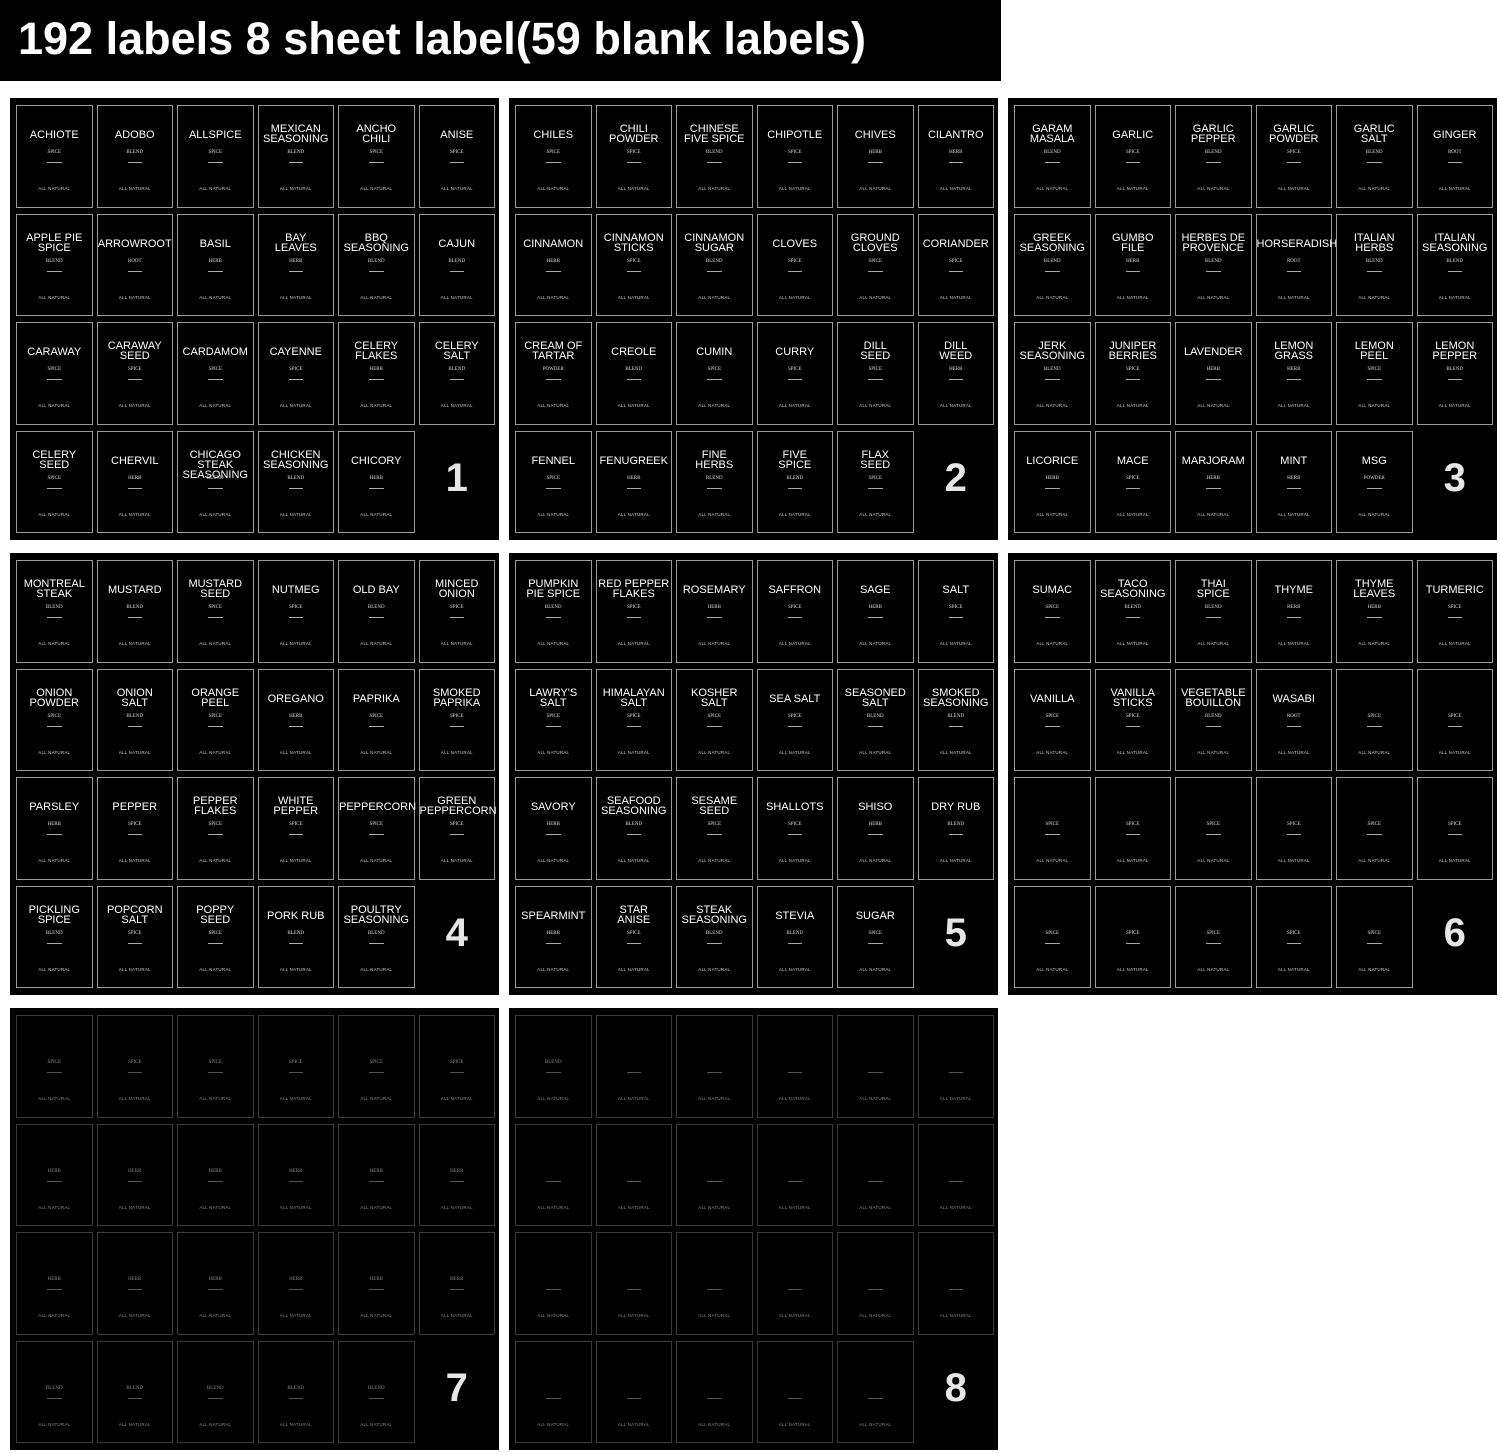 Image resolution: width=1500 pixels, height=1453 pixels. Describe the element at coordinates (376, 460) in the screenshot. I see `name-line: CHICORY` at that location.